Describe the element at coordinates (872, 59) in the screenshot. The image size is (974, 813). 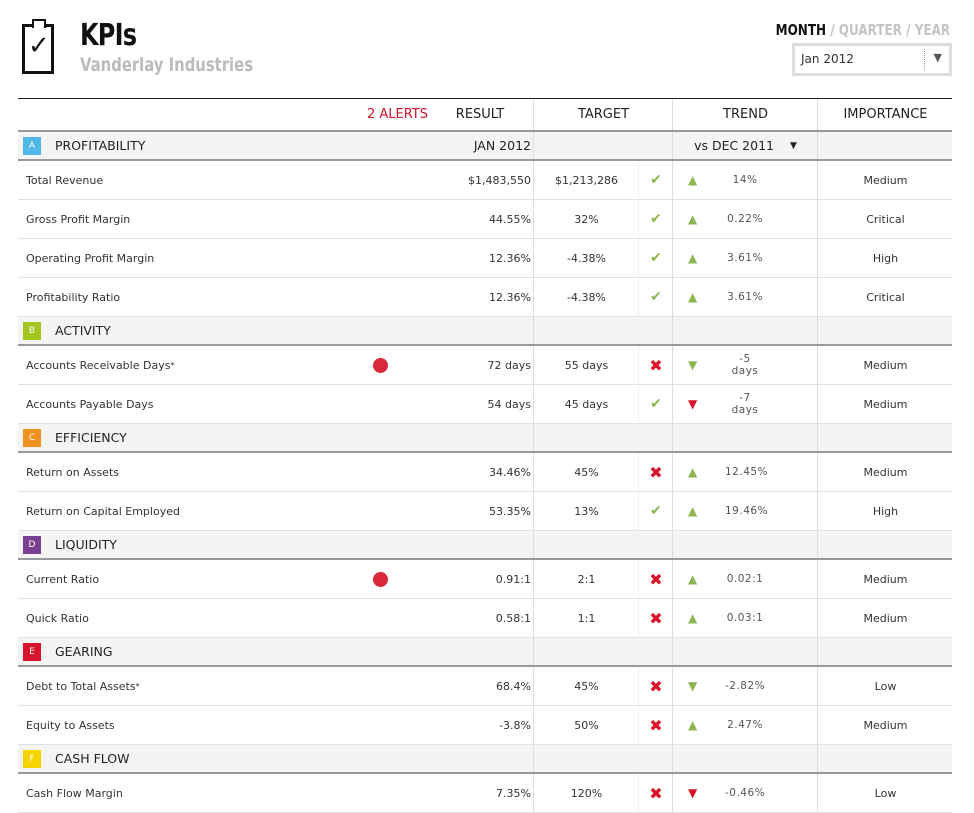
I see `period-select: Jan 2012 ▼` at that location.